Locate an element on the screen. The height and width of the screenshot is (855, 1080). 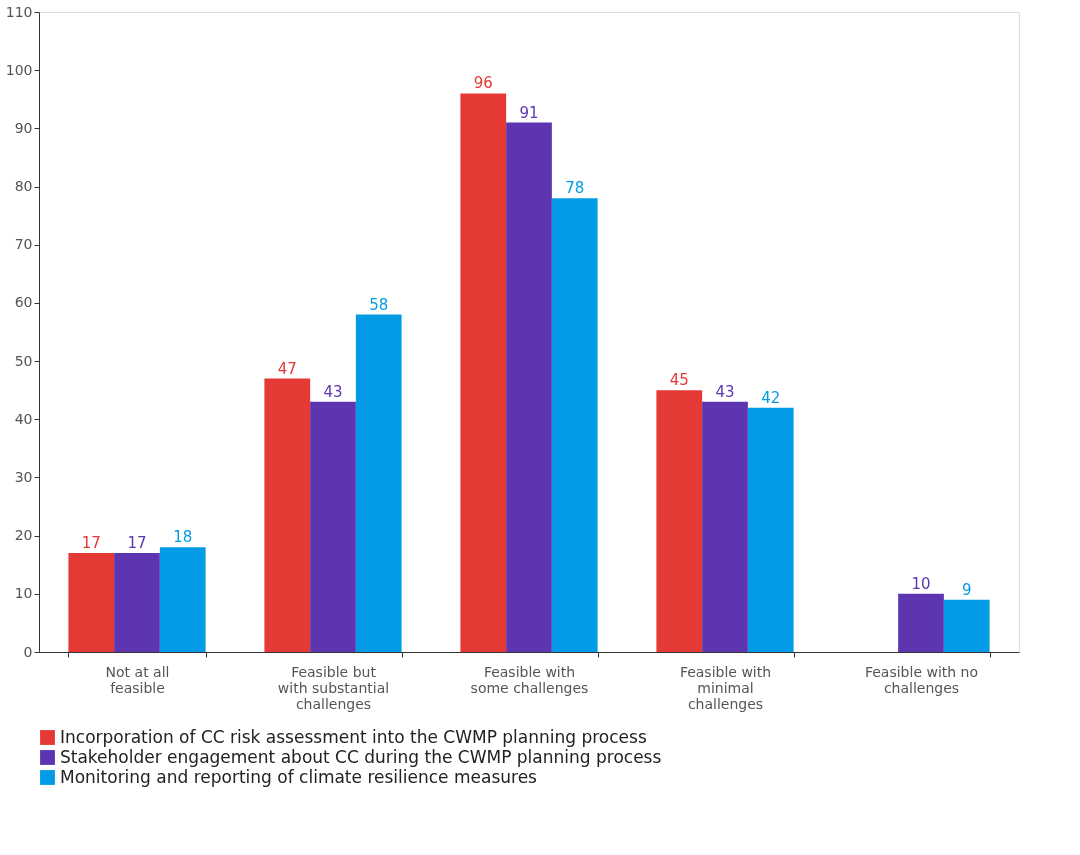
data-label: 58 is located at coordinates (379, 304).